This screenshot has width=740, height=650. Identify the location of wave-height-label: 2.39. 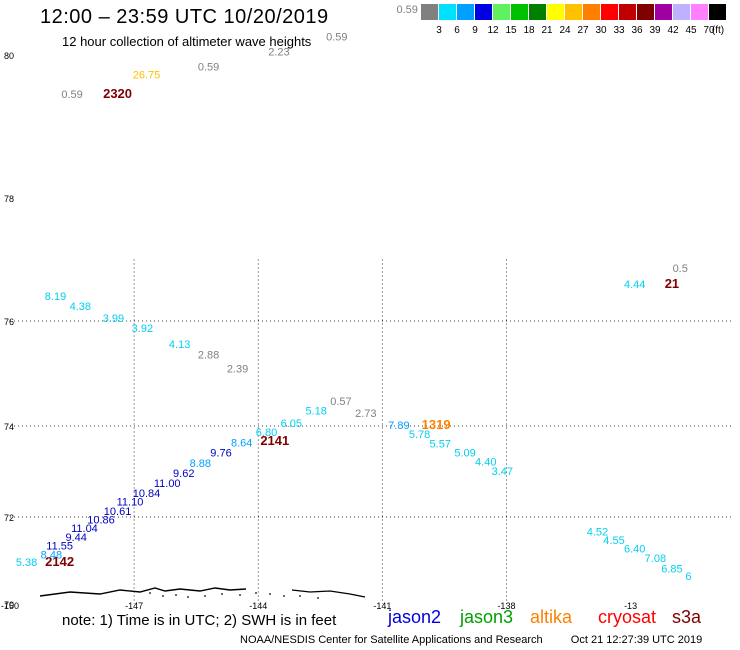
(237, 369).